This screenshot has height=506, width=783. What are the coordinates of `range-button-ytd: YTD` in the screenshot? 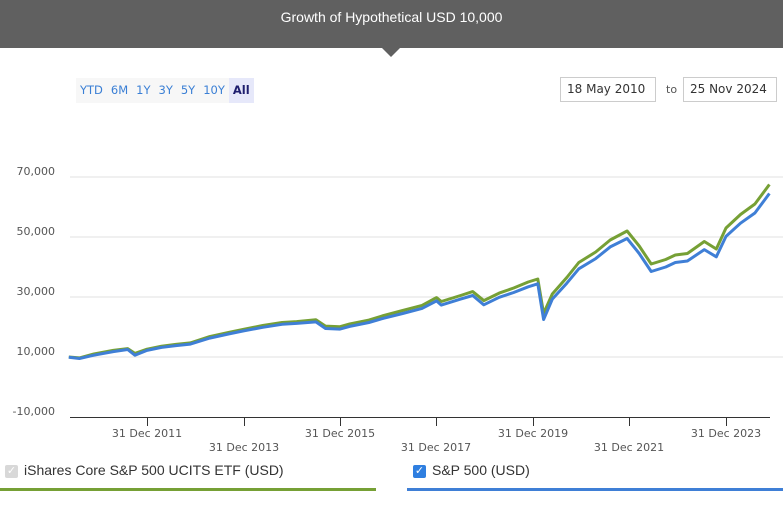 It's located at (91, 90).